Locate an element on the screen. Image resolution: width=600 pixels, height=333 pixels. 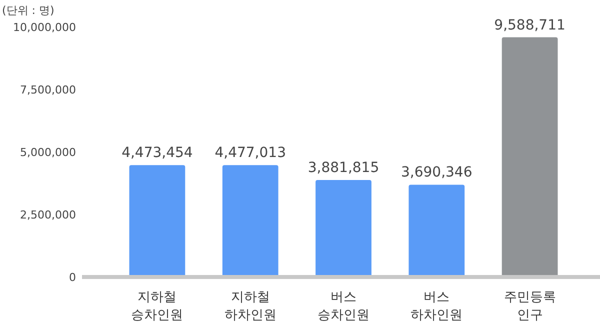
data-label: 3,690,346 is located at coordinates (436, 172).